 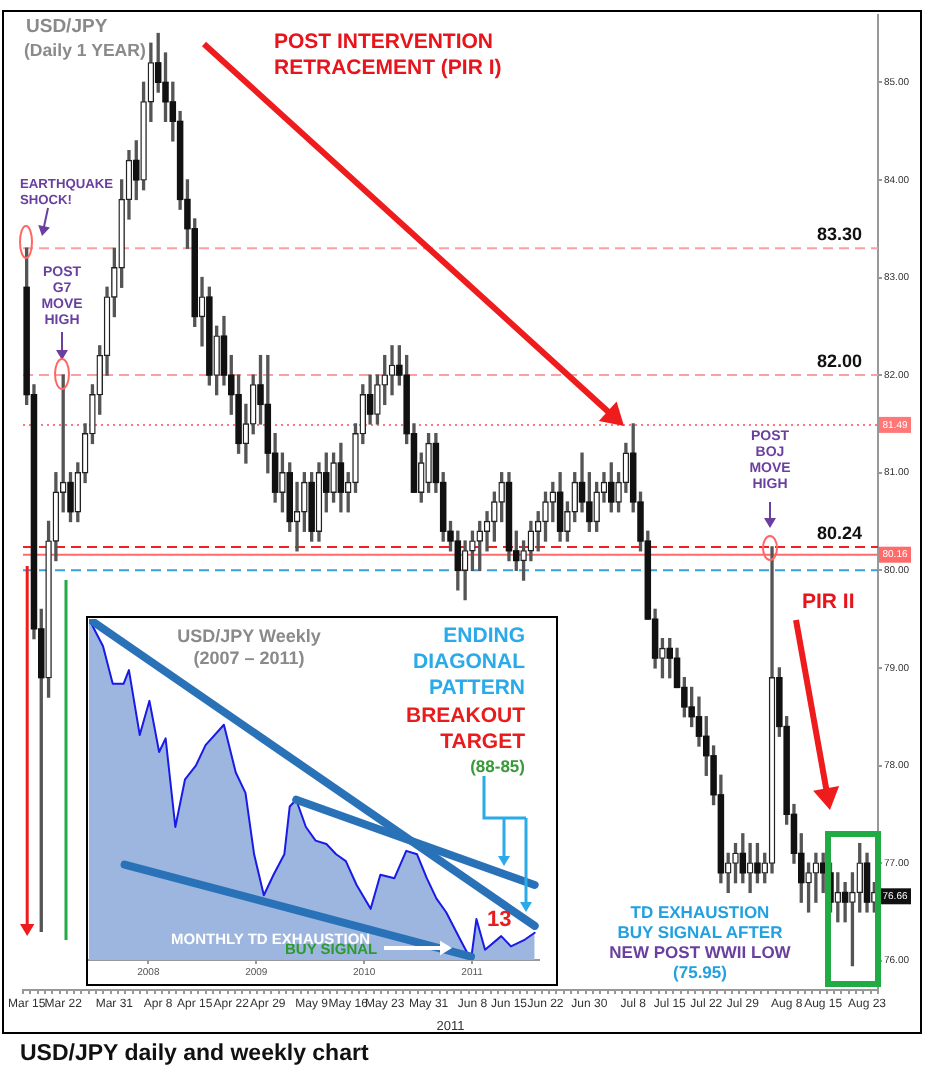 I want to click on ref-line-label: 82.00, so click(x=838, y=360).